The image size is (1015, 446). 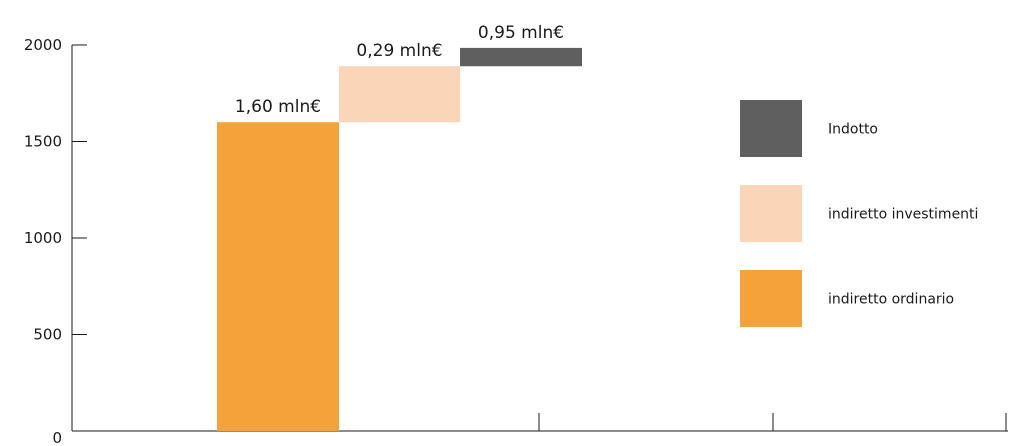 I want to click on bar-data-labels: 1,60 mln€ 0,29 mln€ 0,95 mln€, so click(x=399, y=70).